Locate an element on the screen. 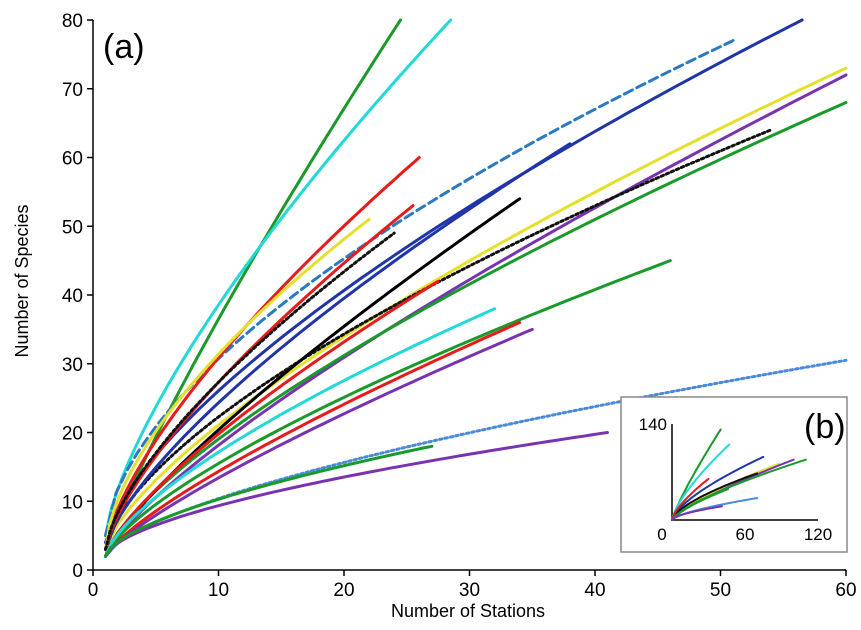 The image size is (861, 630). x-axis-ticks: 0 10 20 30 40 50 60 is located at coordinates (472, 585).